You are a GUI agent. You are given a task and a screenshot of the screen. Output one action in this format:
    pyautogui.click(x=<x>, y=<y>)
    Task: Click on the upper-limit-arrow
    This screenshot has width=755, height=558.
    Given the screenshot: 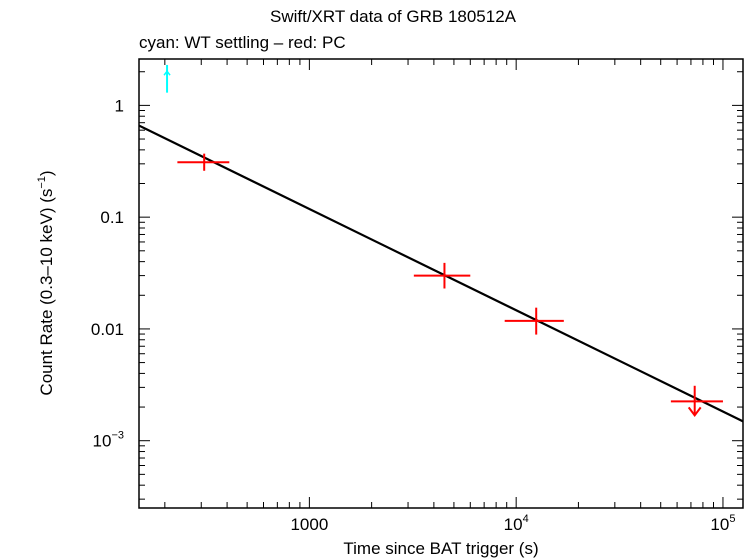 What is the action you would take?
    pyautogui.click(x=694, y=412)
    